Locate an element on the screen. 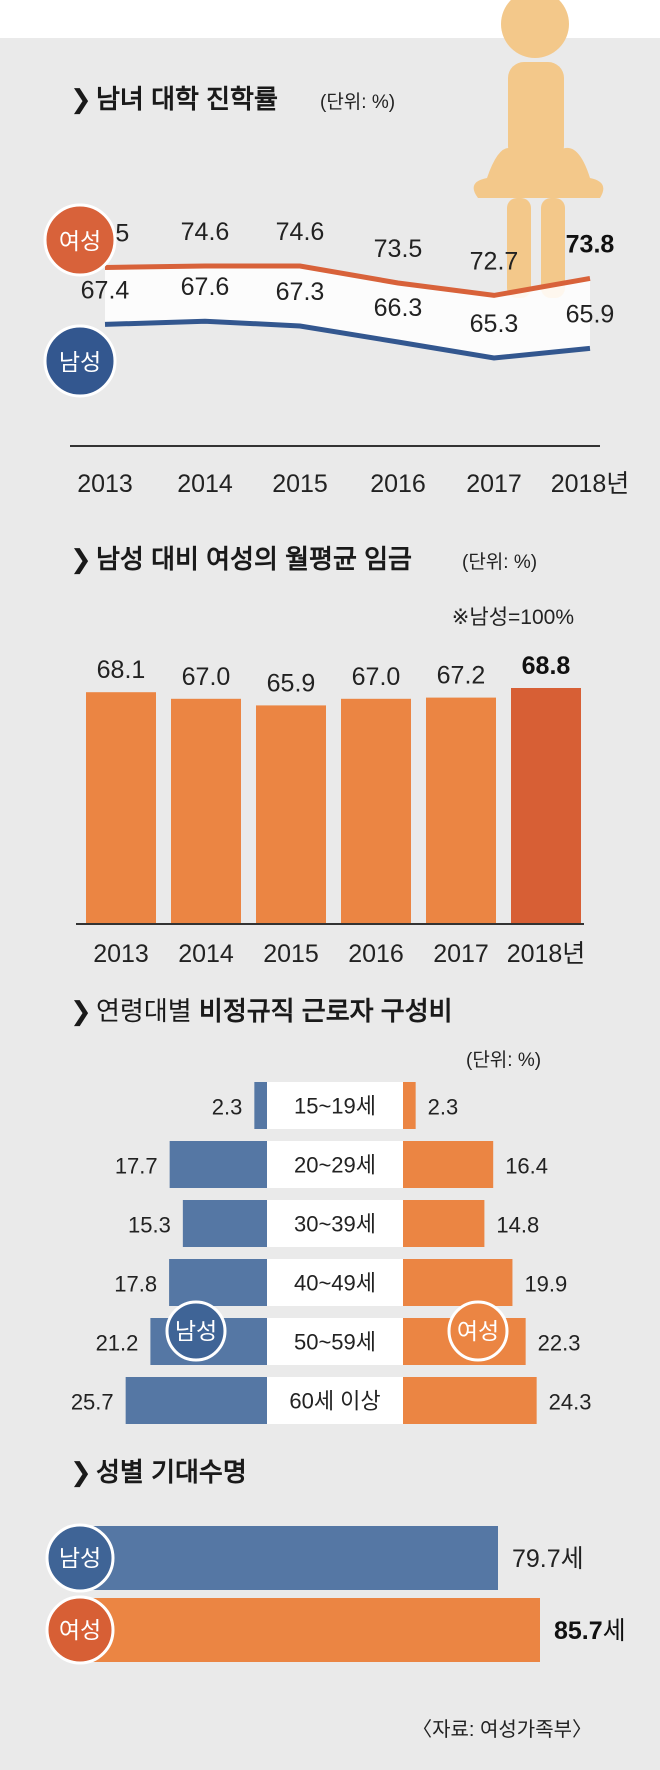  male-data-label: 66.3 is located at coordinates (398, 308).